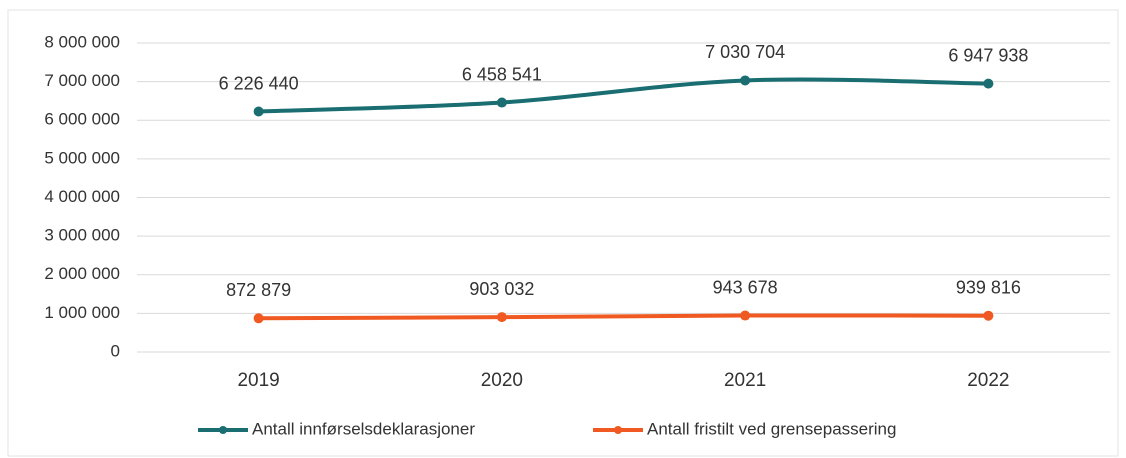 The image size is (1126, 458). Describe the element at coordinates (259, 83) in the screenshot. I see `data-label: 6 226 440` at that location.